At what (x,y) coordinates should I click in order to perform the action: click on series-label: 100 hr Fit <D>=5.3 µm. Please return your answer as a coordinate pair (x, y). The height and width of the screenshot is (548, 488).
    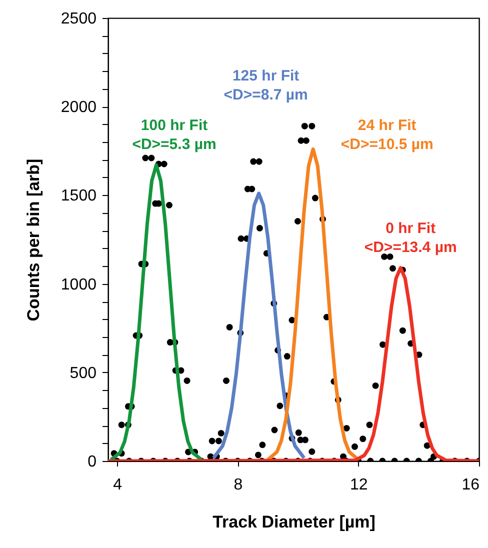
    Looking at the image, I should click on (174, 135).